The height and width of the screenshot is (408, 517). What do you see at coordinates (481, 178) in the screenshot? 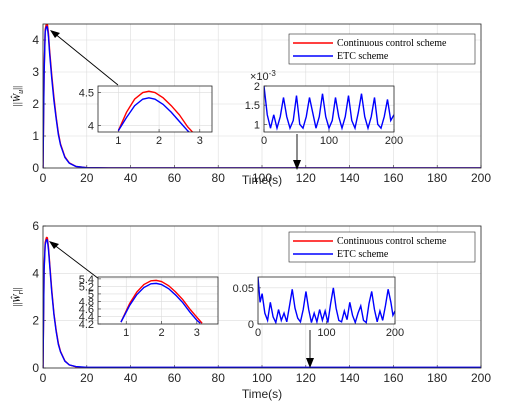
I see `top-x-tick-label: 200` at bounding box center [481, 178].